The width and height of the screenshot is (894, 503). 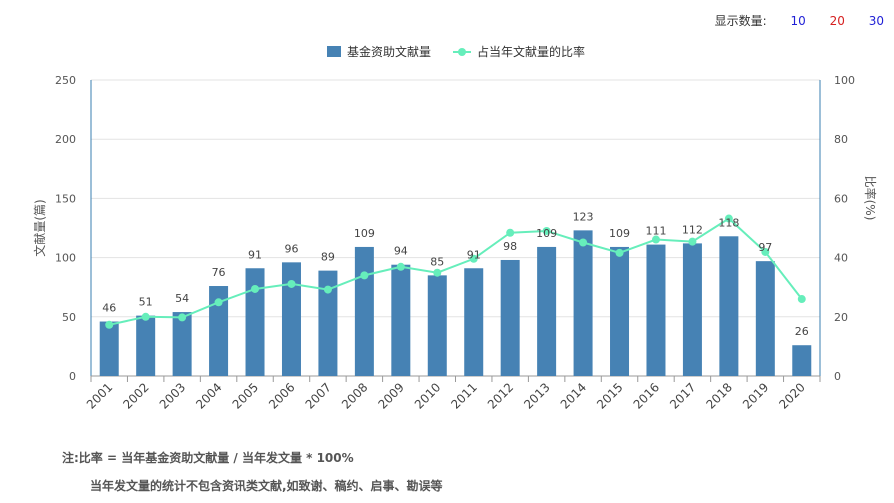 What do you see at coordinates (401, 251) in the screenshot?
I see `bar-data-label: 94` at bounding box center [401, 251].